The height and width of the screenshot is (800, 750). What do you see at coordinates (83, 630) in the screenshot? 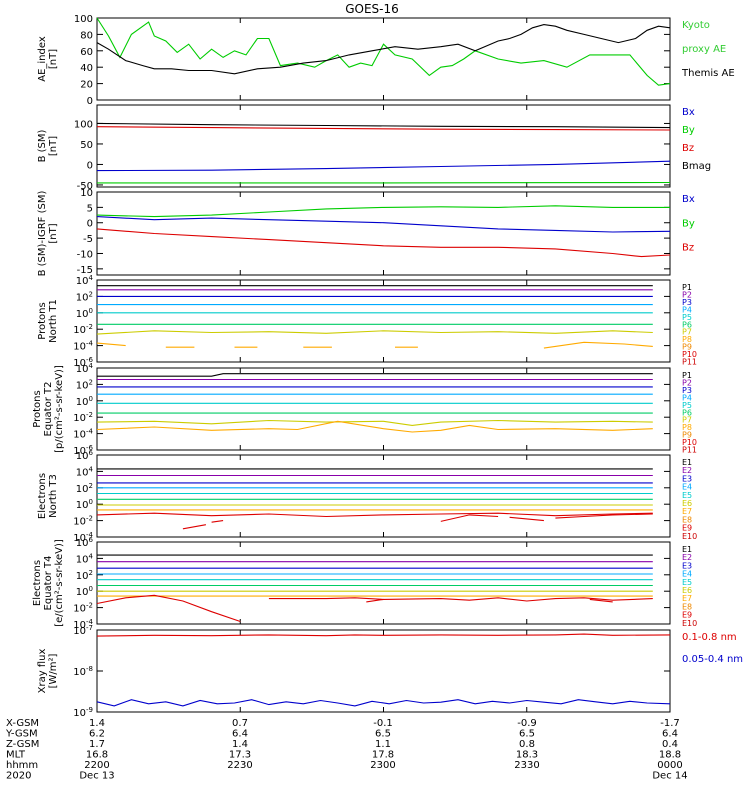
I see `y-tick-label: 10⁻⁷` at bounding box center [83, 630].